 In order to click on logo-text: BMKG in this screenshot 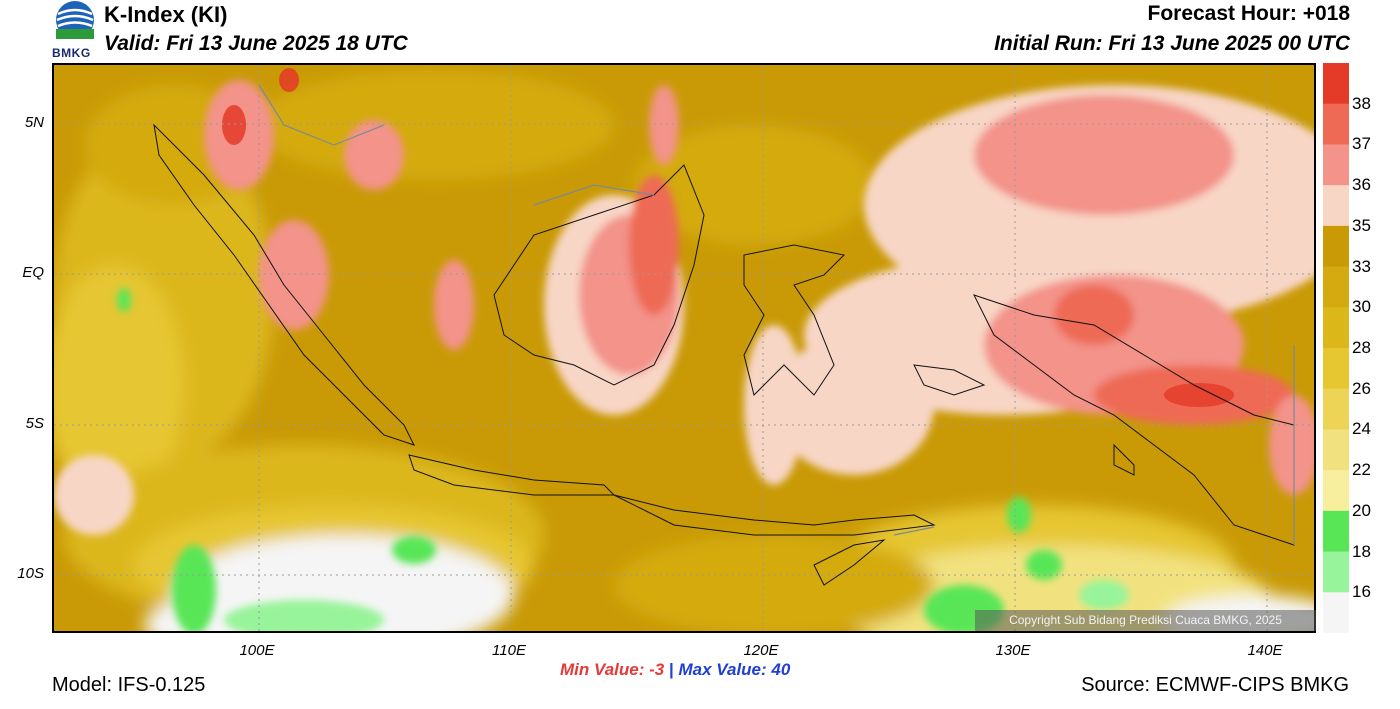, I will do `click(71, 53)`.